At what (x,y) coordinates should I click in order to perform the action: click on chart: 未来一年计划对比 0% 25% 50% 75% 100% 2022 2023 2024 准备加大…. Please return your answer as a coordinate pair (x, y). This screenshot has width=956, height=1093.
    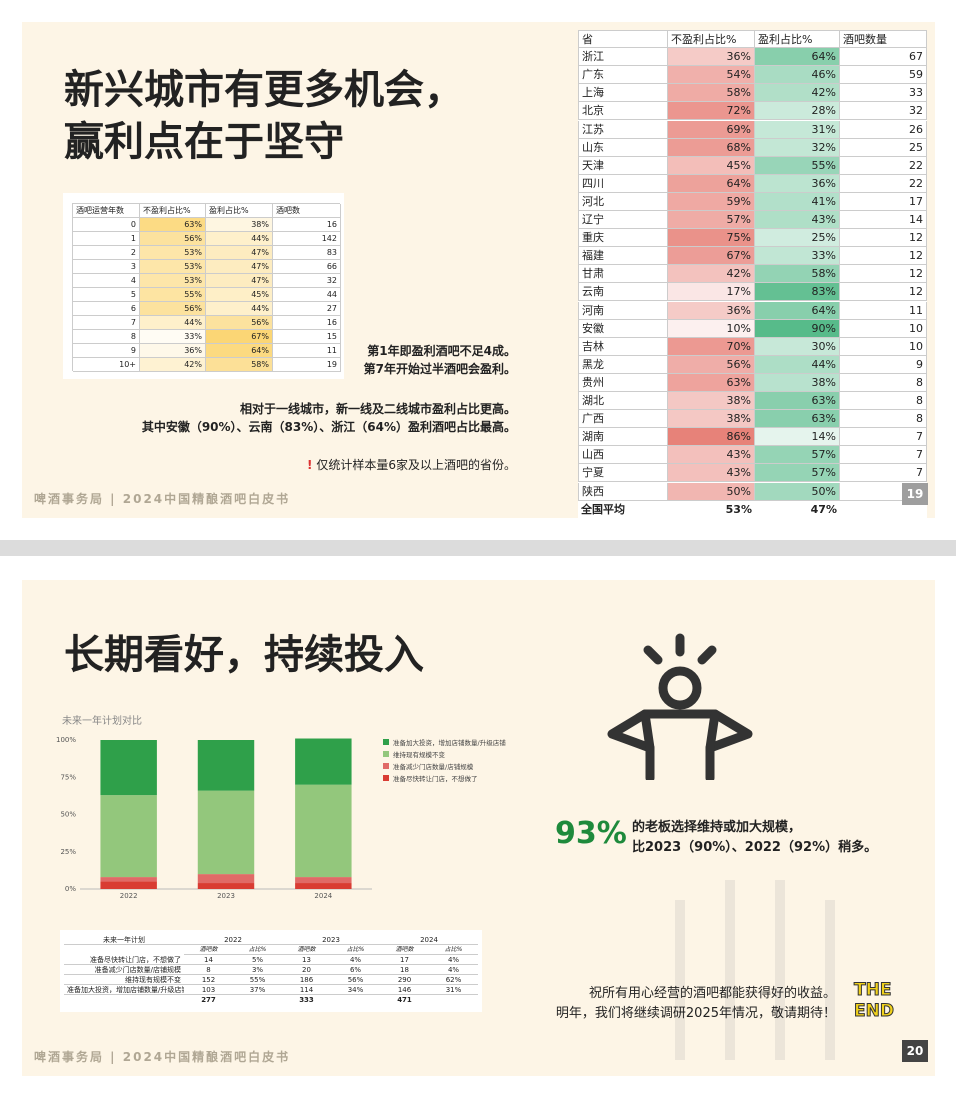
    Looking at the image, I should click on (281, 807).